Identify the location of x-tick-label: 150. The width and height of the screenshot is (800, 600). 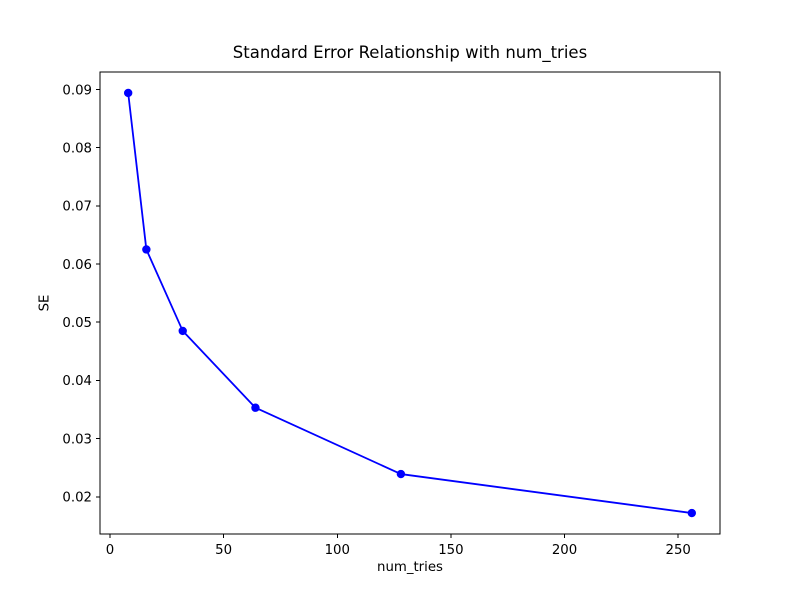
(450, 550).